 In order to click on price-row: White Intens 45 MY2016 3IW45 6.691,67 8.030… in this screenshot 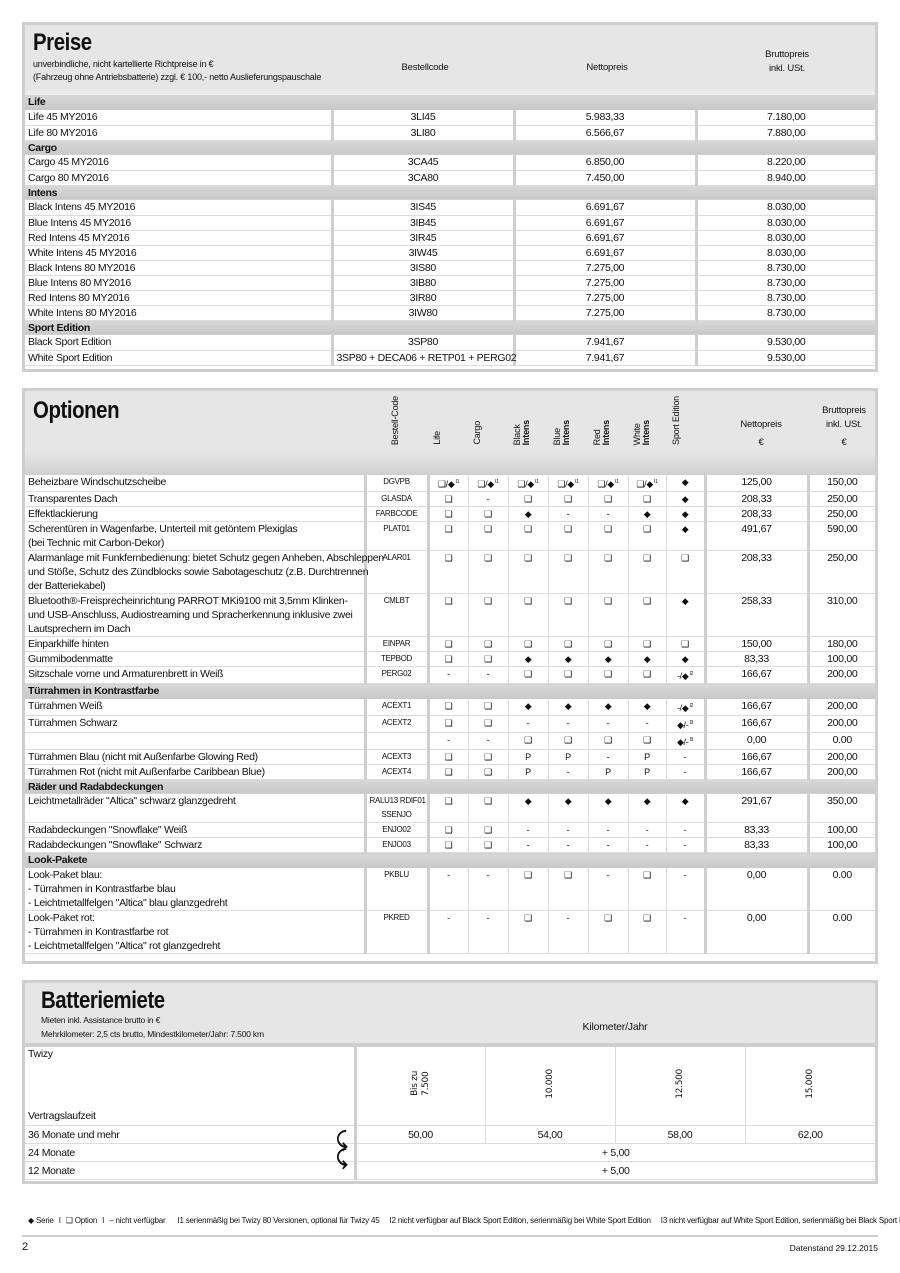, I will do `click(450, 253)`.